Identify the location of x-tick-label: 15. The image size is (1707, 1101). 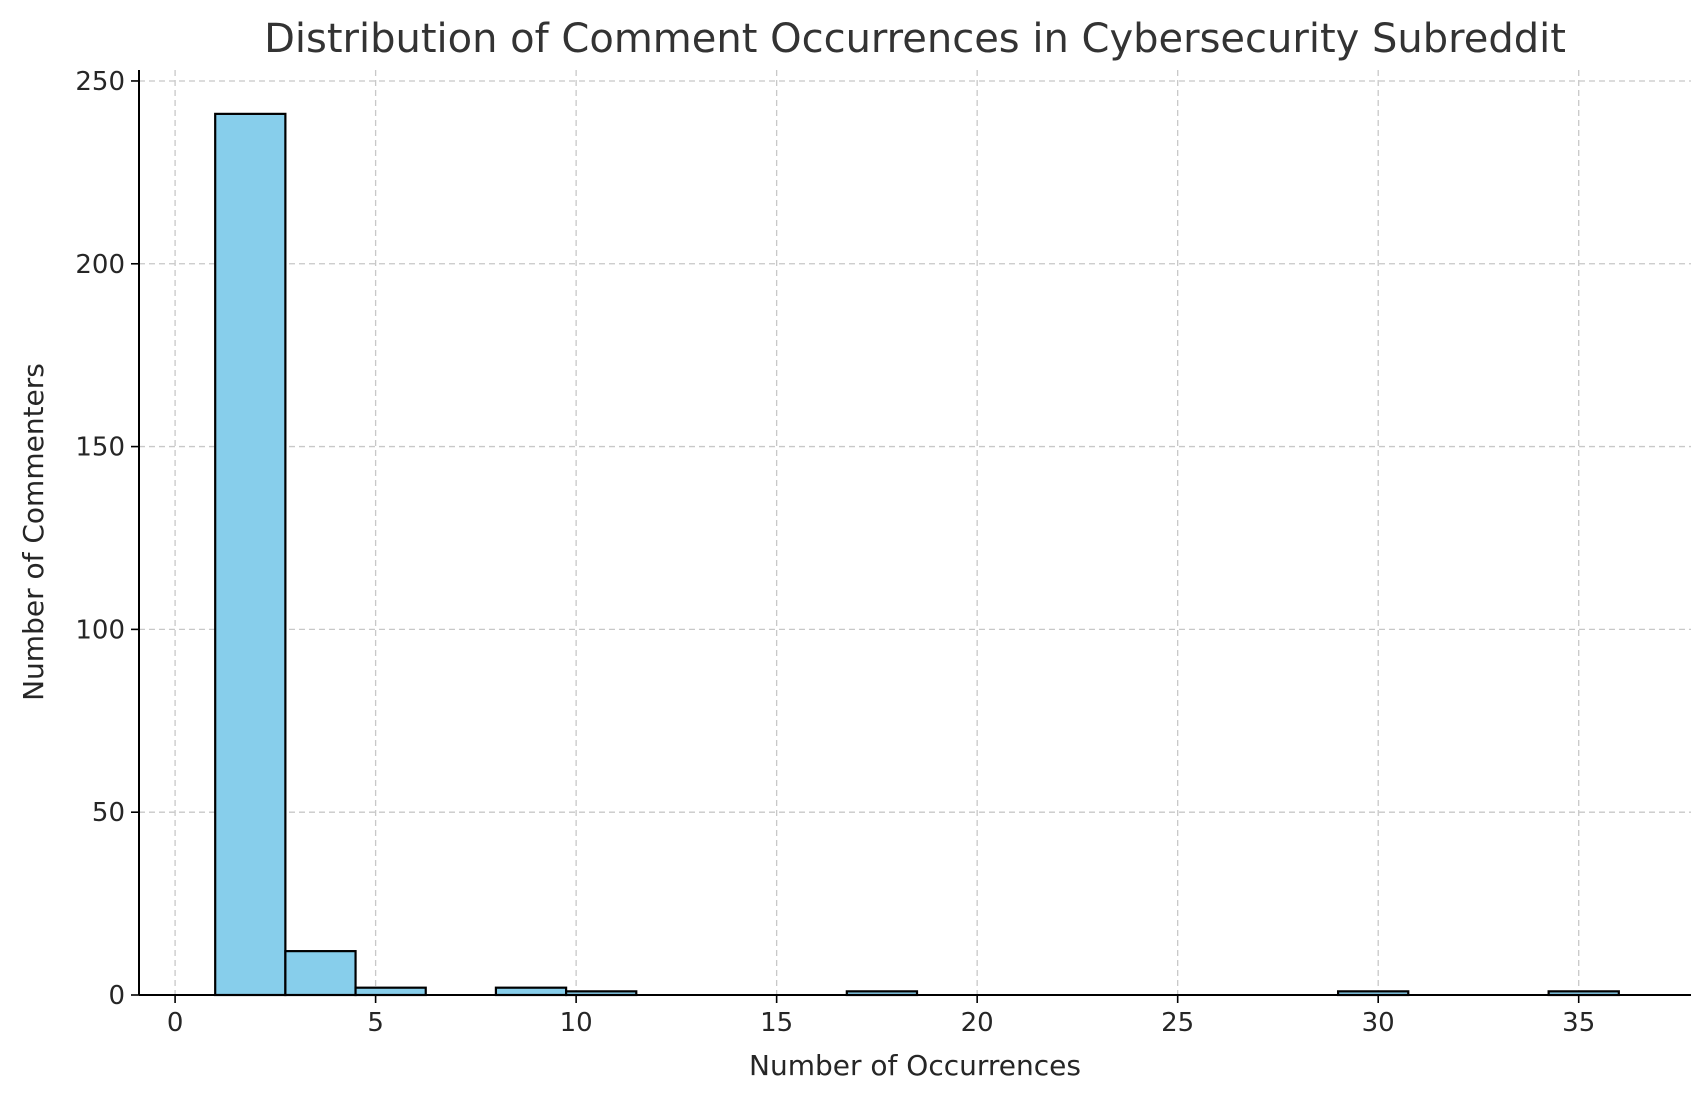
(776, 1023).